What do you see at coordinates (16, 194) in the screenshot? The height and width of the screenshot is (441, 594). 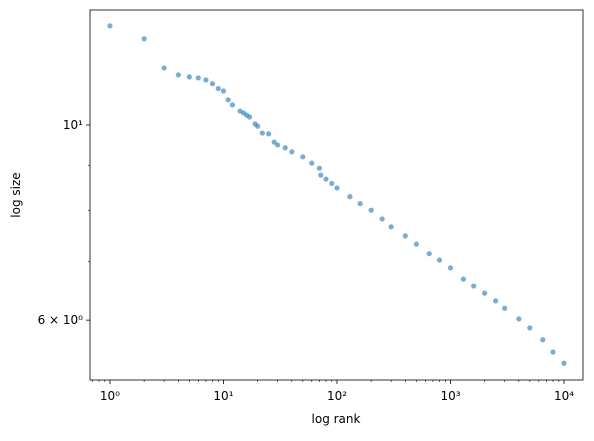 I see `y-axis-label: log size` at bounding box center [16, 194].